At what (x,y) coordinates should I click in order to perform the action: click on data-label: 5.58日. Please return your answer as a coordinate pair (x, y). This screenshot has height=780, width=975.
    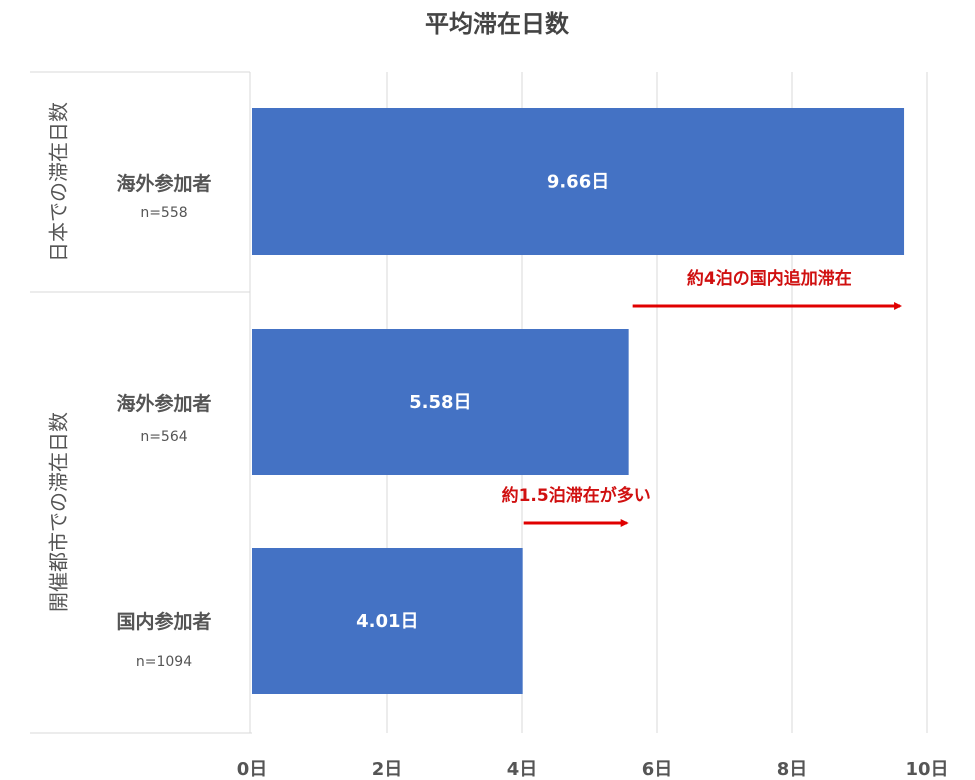
    Looking at the image, I should click on (440, 402).